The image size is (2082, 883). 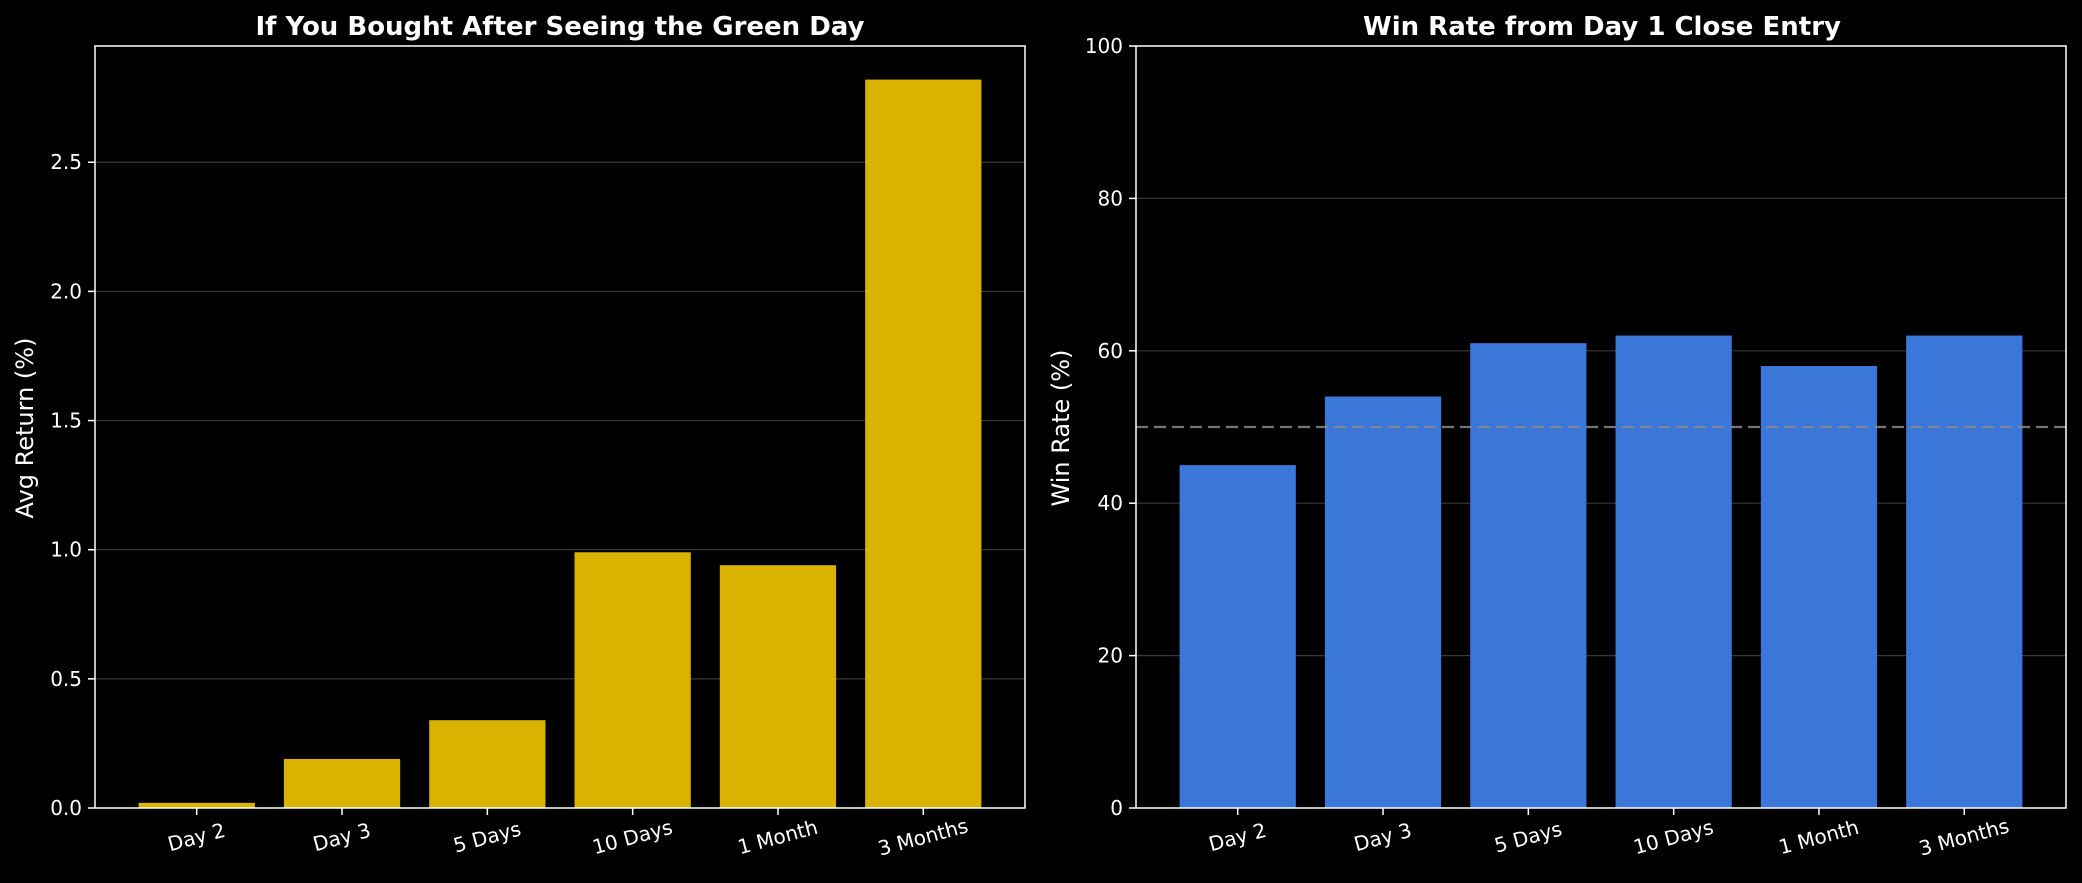 What do you see at coordinates (66, 550) in the screenshot?
I see `avg-return-y-tick-label: 1.0` at bounding box center [66, 550].